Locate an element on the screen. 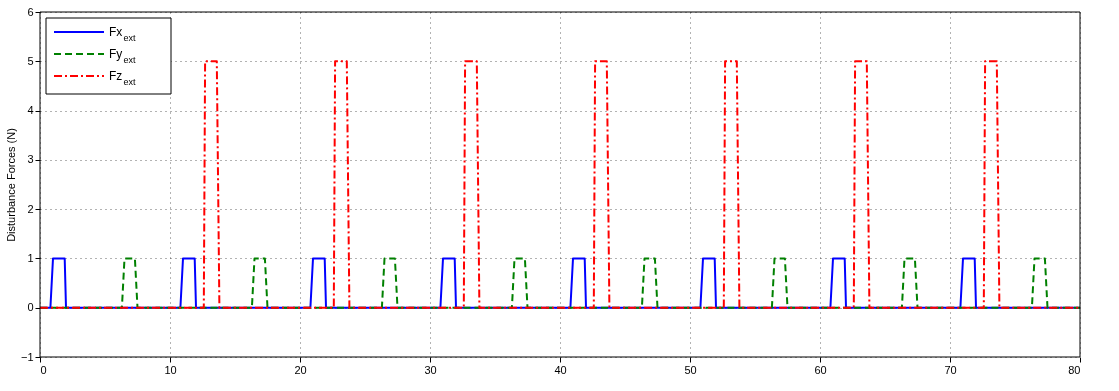  x-tick-label: 50 is located at coordinates (690, 369).